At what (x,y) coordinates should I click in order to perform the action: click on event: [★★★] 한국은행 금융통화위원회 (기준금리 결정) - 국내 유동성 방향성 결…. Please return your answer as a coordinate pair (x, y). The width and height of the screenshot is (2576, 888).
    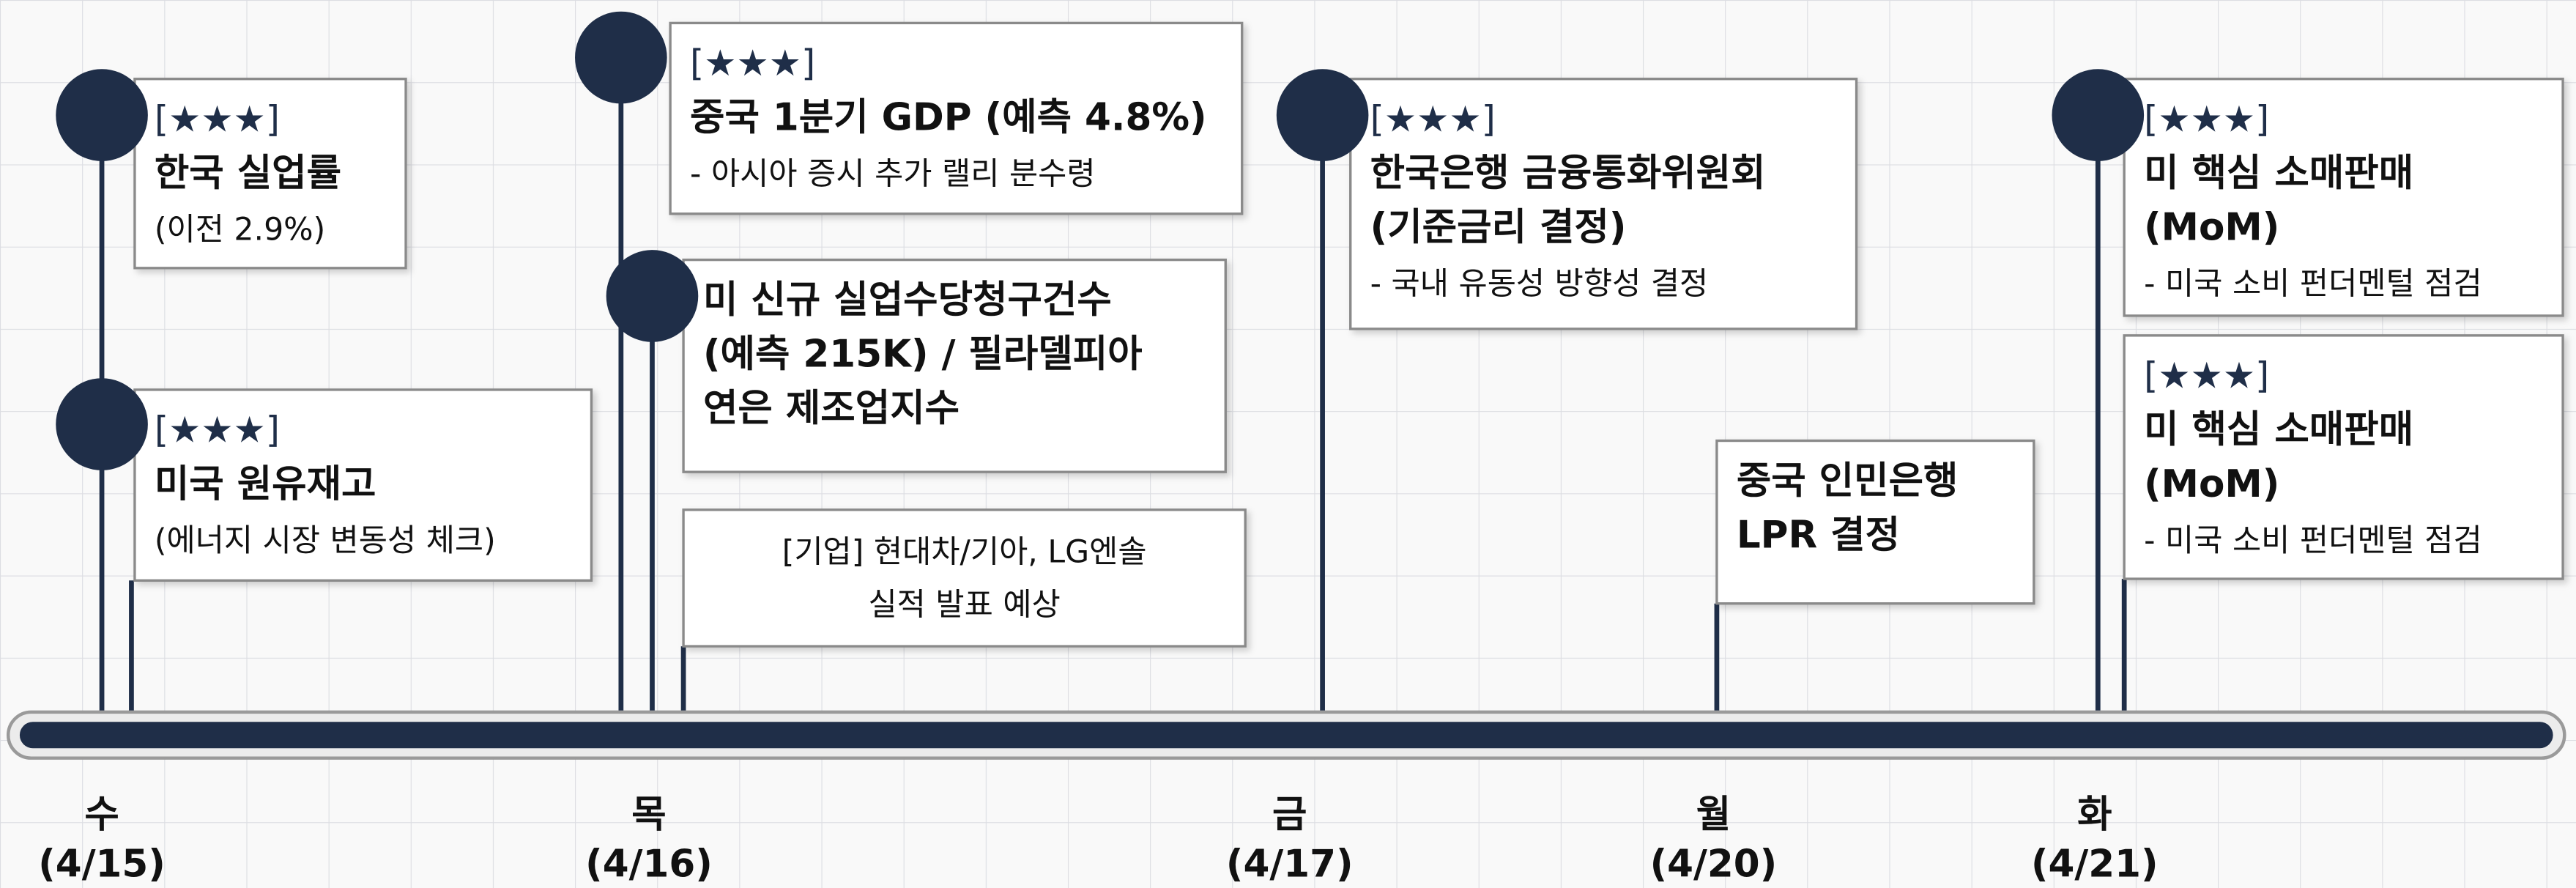
    Looking at the image, I should click on (1567, 200).